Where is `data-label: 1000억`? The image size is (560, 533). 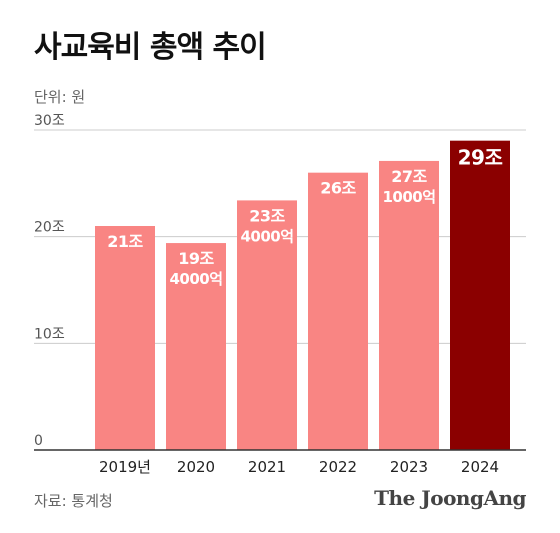 data-label: 1000억 is located at coordinates (408, 197).